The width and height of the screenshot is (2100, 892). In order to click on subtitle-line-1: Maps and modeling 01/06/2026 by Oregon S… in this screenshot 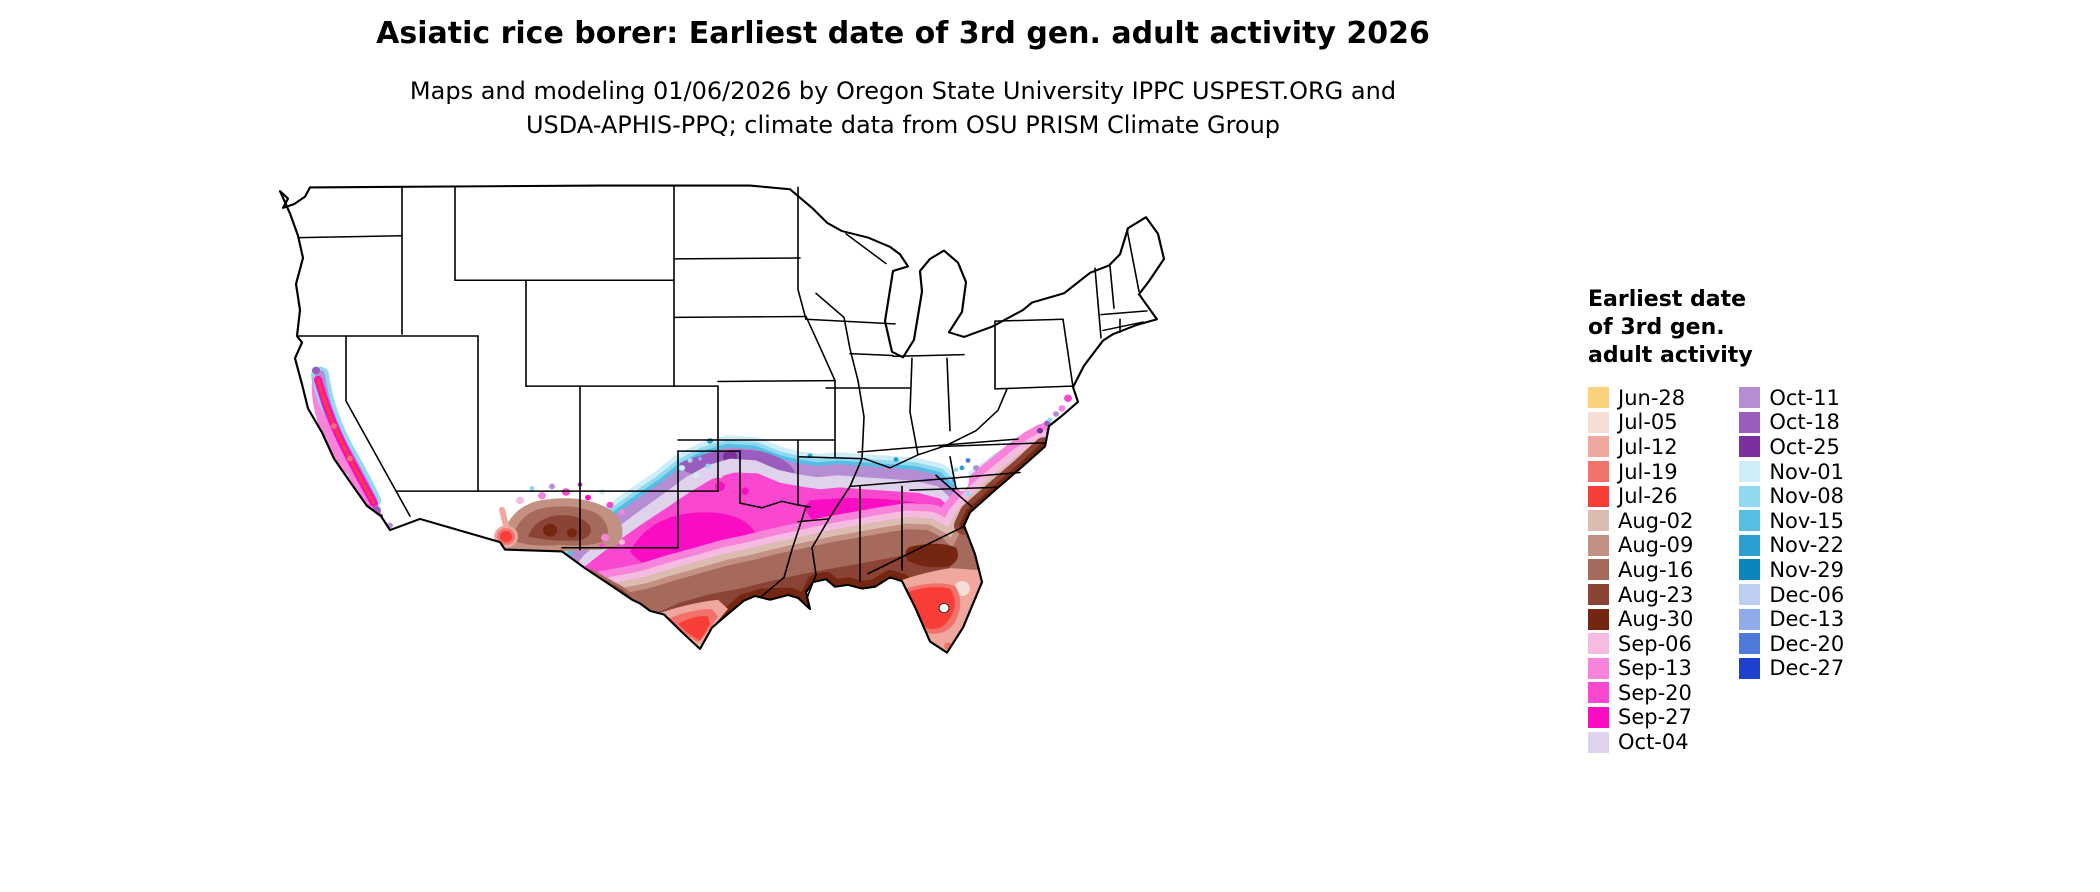, I will do `click(903, 91)`.